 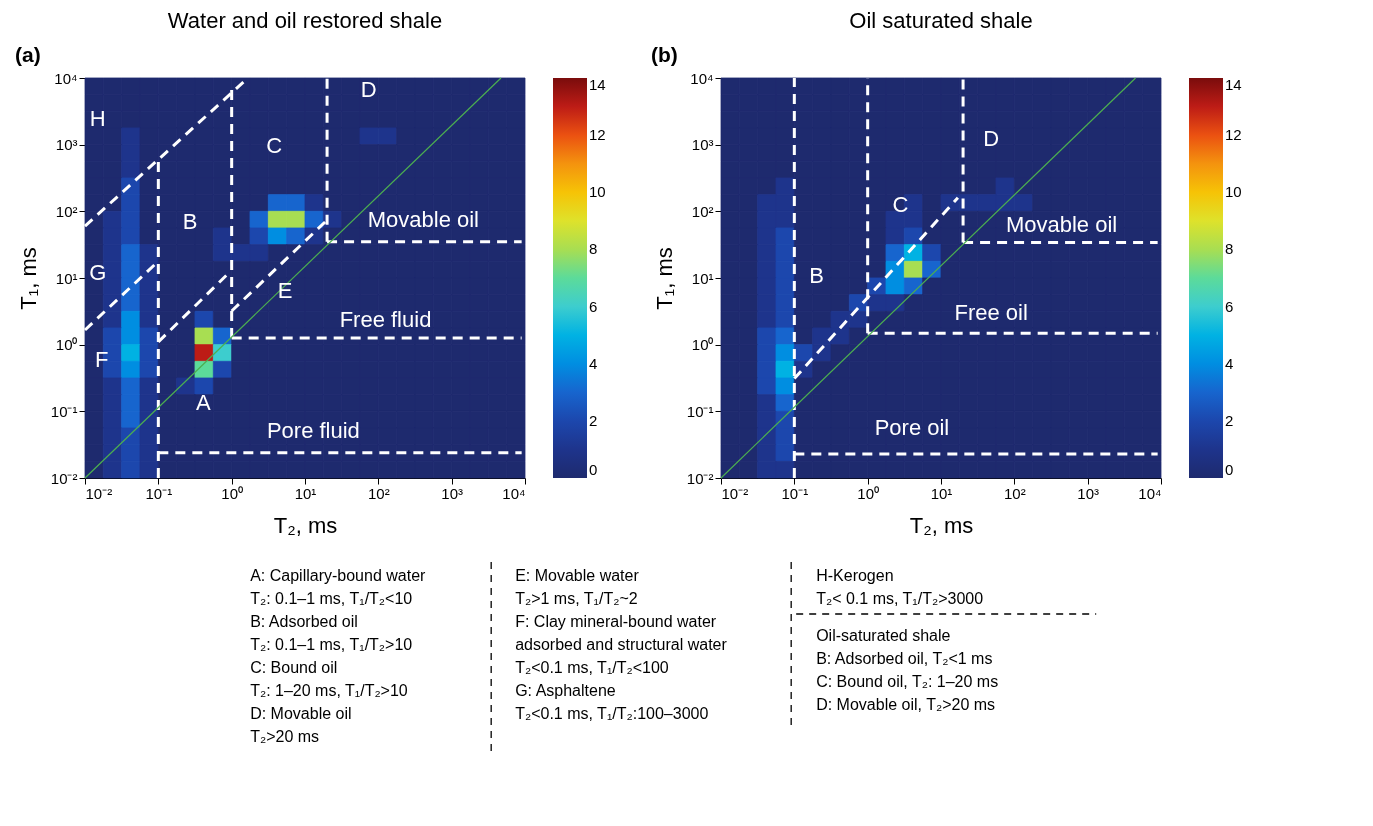 I want to click on text: B: Adsorbed oil, so click(x=304, y=621).